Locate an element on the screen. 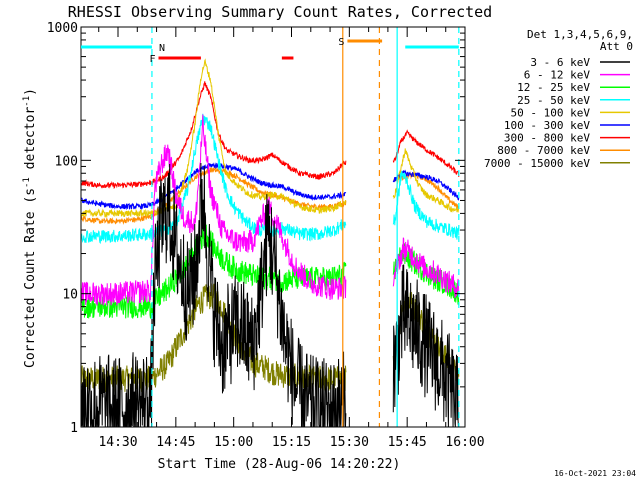 Image resolution: width=640 pixels, height=480 pixels. flag-label-s: S is located at coordinates (341, 42).